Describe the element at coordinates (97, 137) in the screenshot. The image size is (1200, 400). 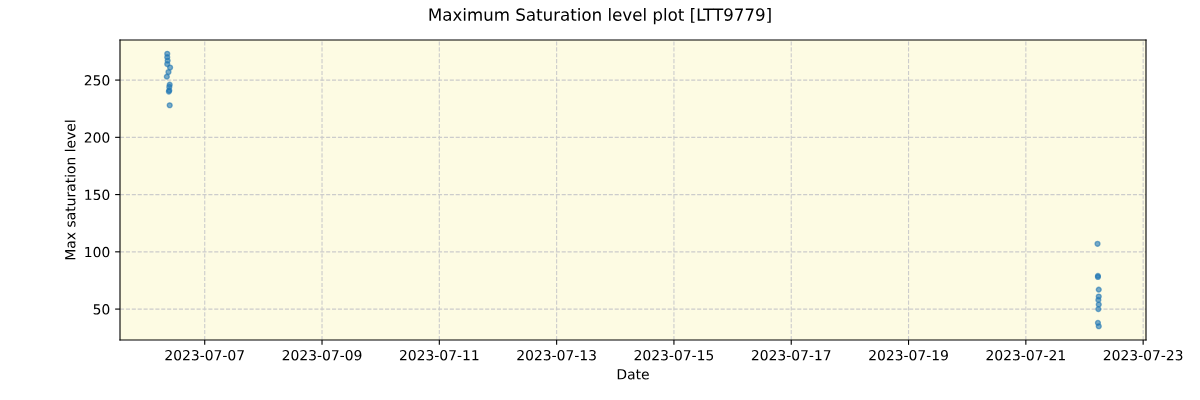
I see `y-tick-label: 200` at that location.